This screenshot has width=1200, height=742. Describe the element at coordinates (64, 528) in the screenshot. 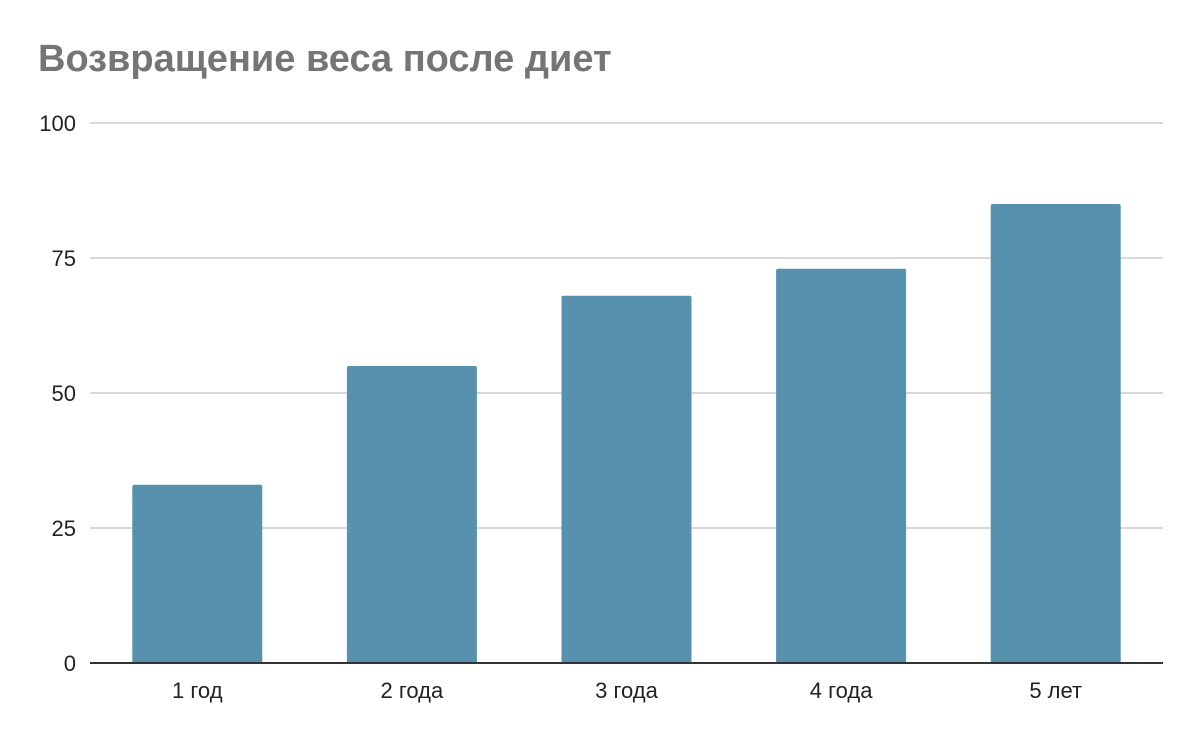

I see `y-tick-label: 25` at that location.